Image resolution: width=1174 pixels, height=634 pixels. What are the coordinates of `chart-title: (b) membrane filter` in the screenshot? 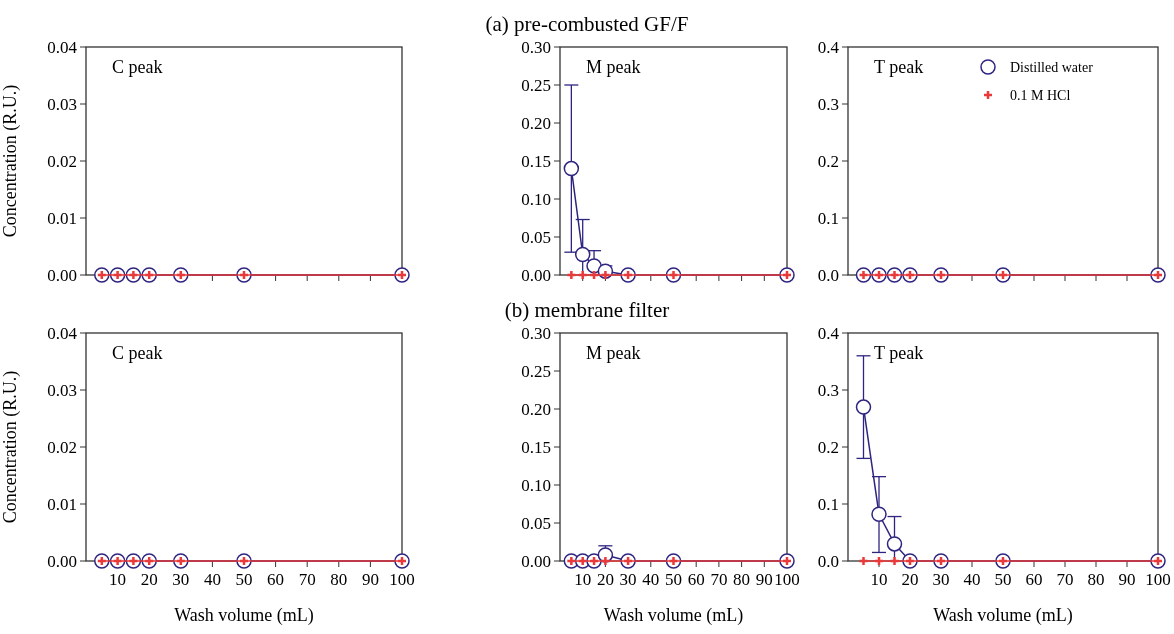 It's located at (587, 310).